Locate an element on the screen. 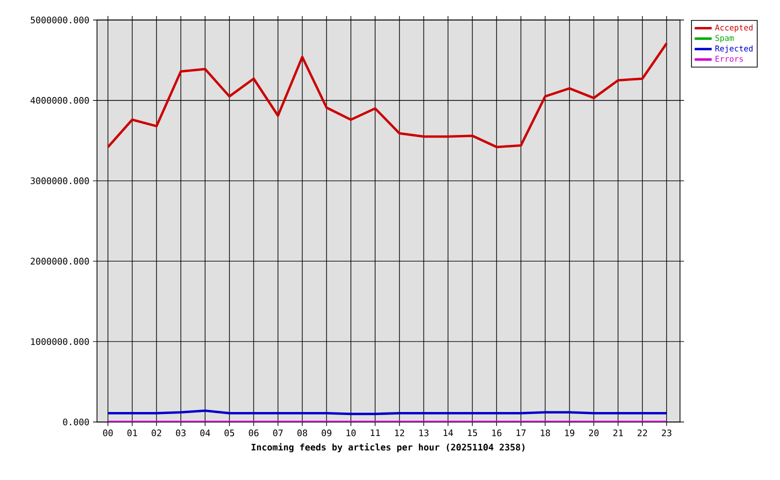  x-tick-label: 01 is located at coordinates (132, 433).